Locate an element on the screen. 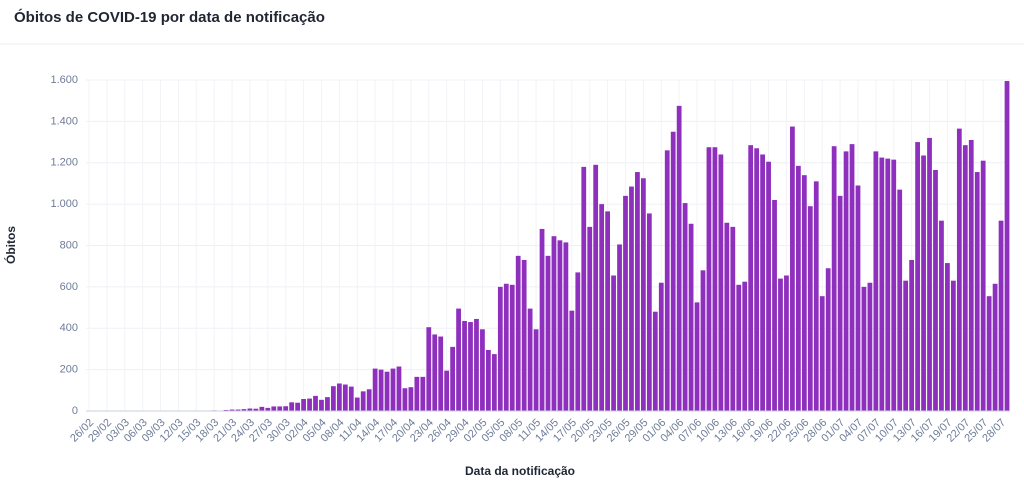 The height and width of the screenshot is (484, 1024). y-tick-label: 1.000 is located at coordinates (64, 204).